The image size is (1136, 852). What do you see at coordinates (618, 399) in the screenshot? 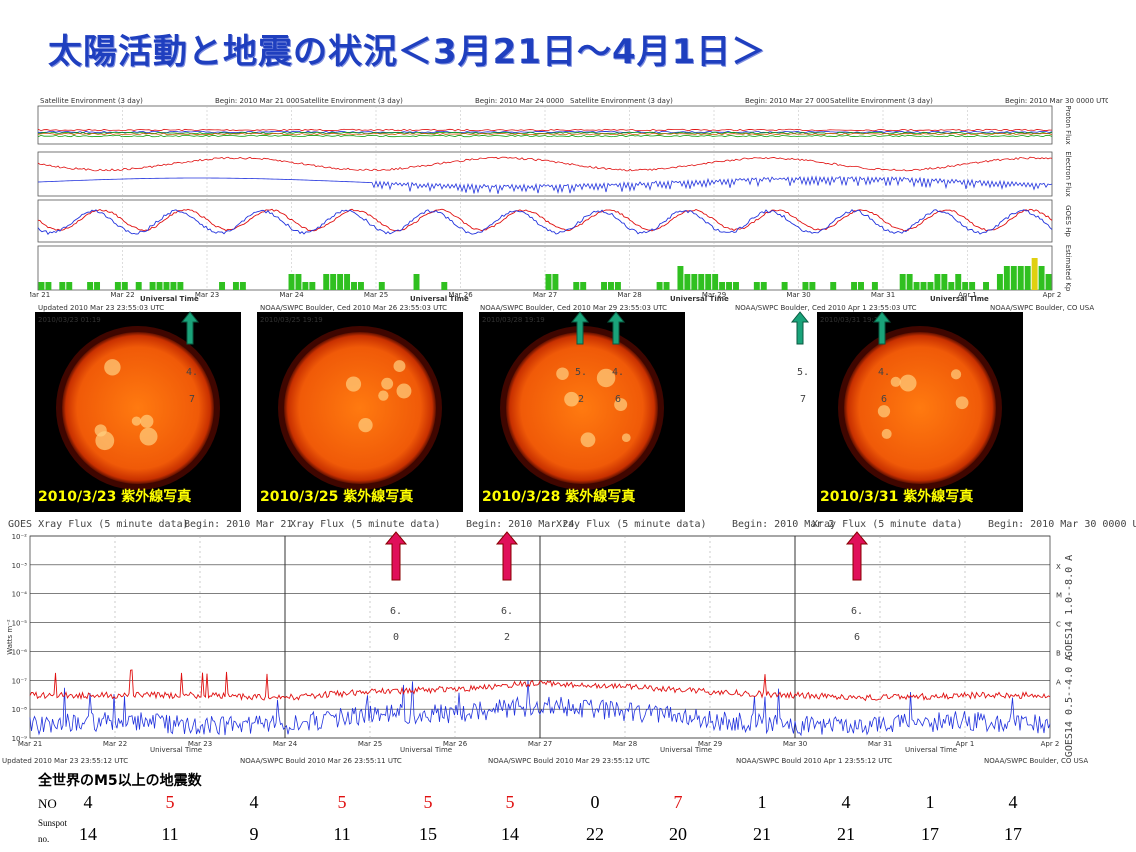
I see `sun-number-3: 6` at bounding box center [618, 399].